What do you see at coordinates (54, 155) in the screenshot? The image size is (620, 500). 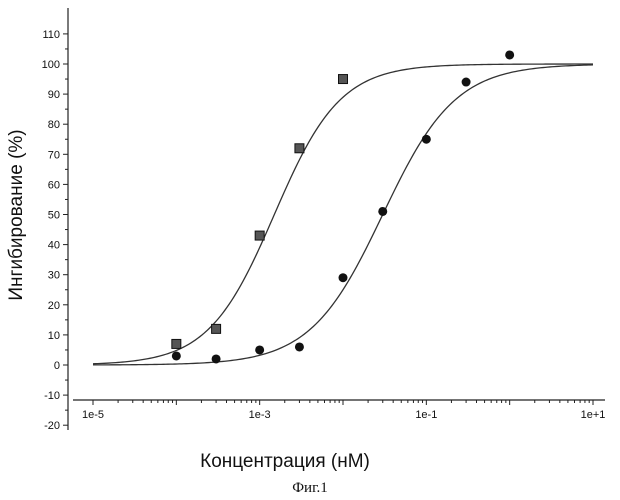 I see `y-tick-label: 70` at bounding box center [54, 155].